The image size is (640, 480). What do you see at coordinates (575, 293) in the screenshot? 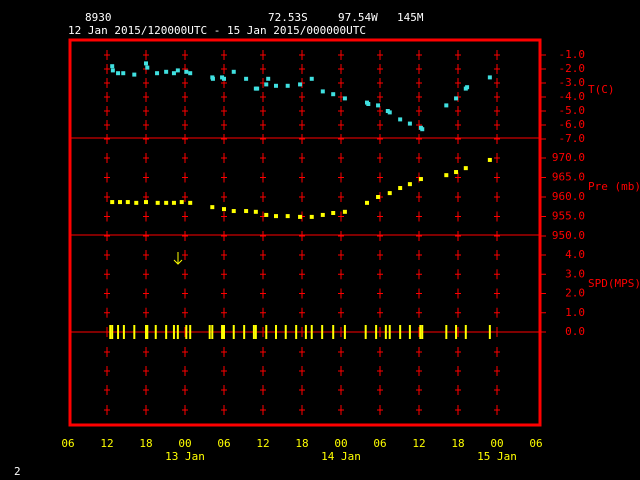
I see `y-tick-label: 2.0` at bounding box center [575, 293].